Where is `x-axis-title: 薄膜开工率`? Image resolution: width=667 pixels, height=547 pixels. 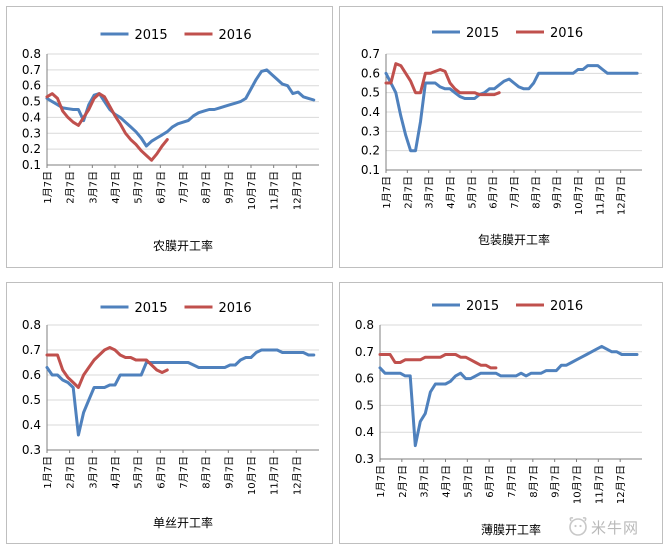 x-axis-title: 薄膜开工率 is located at coordinates (511, 529).